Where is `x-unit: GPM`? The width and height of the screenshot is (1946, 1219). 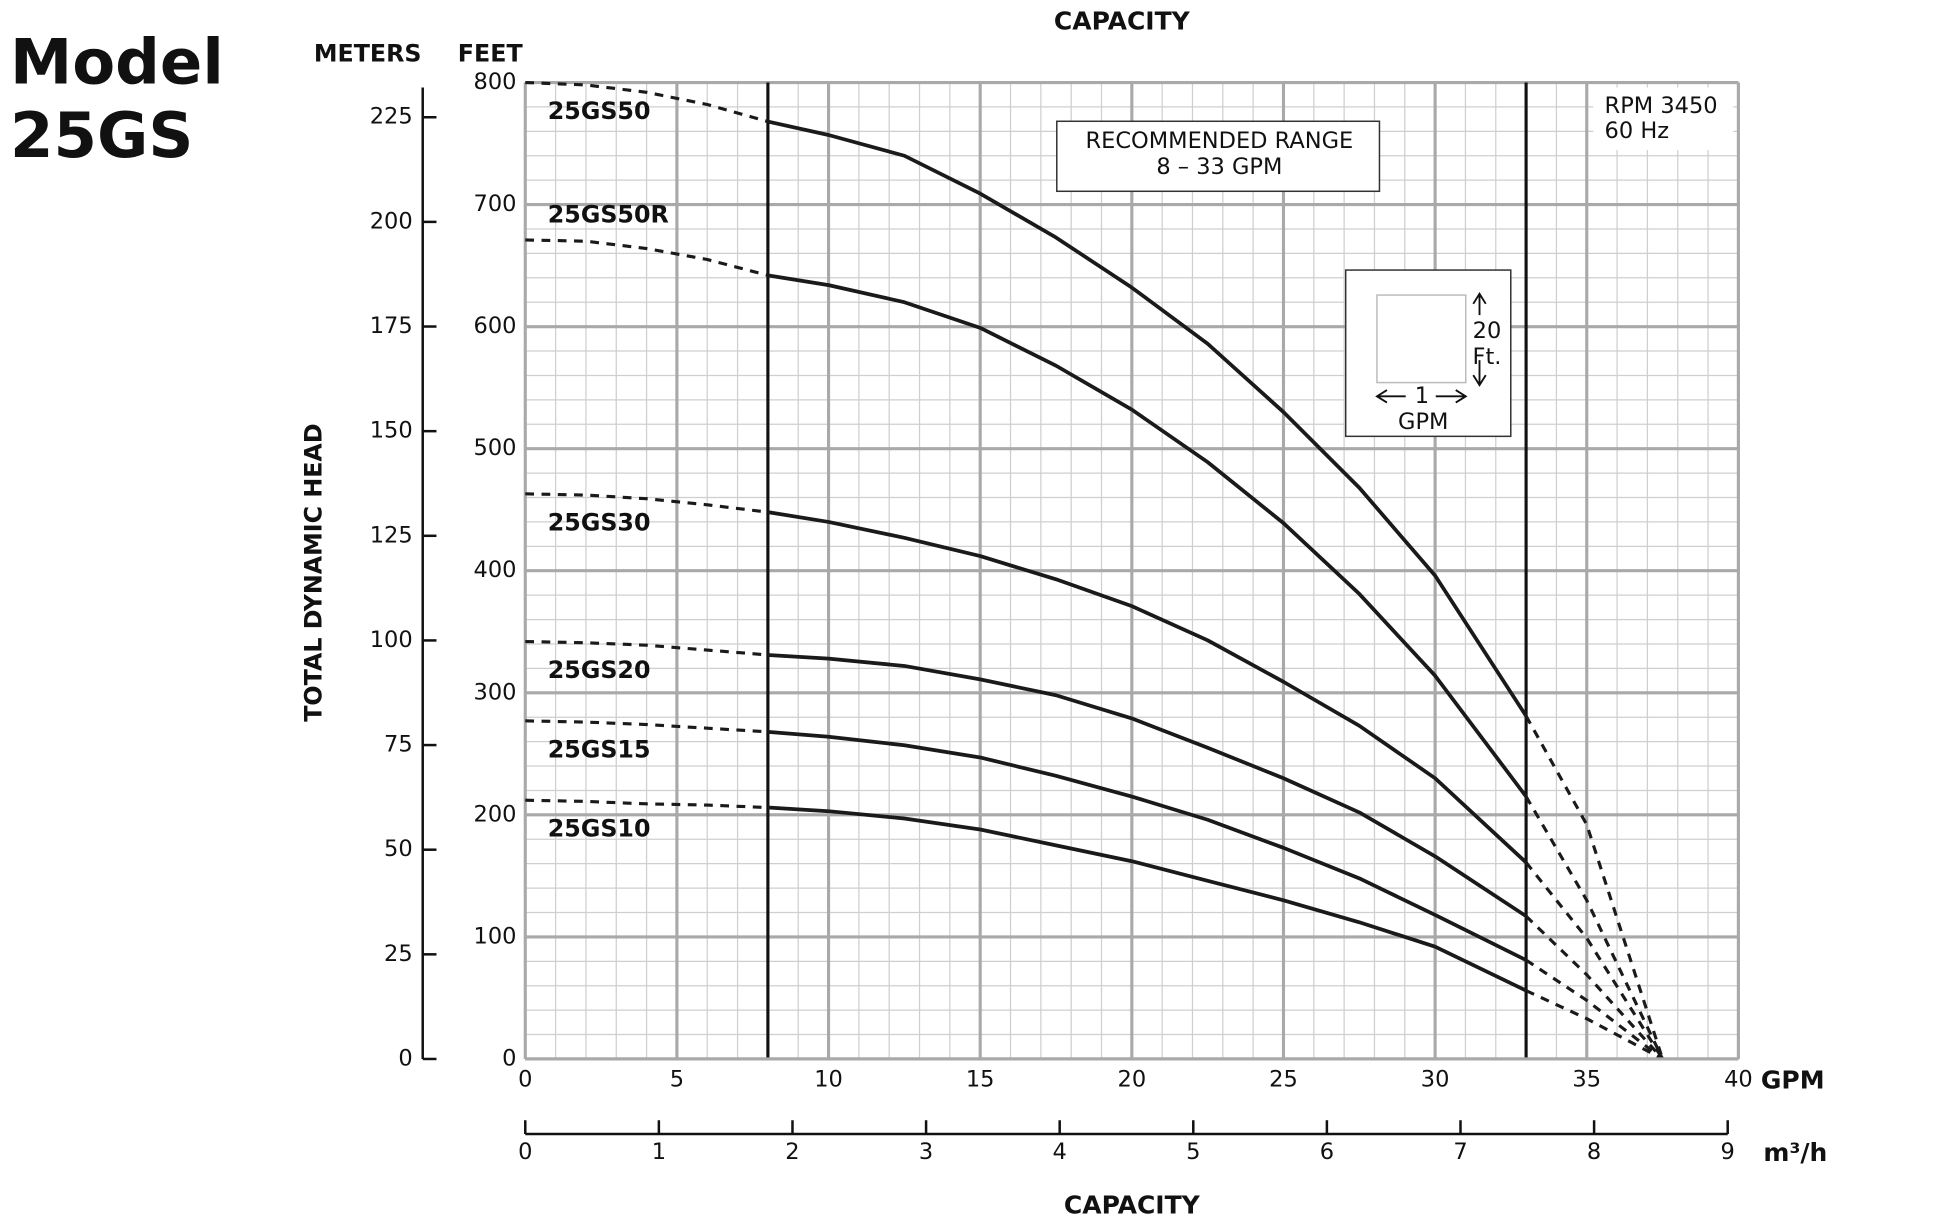 x-unit: GPM is located at coordinates (1793, 1079).